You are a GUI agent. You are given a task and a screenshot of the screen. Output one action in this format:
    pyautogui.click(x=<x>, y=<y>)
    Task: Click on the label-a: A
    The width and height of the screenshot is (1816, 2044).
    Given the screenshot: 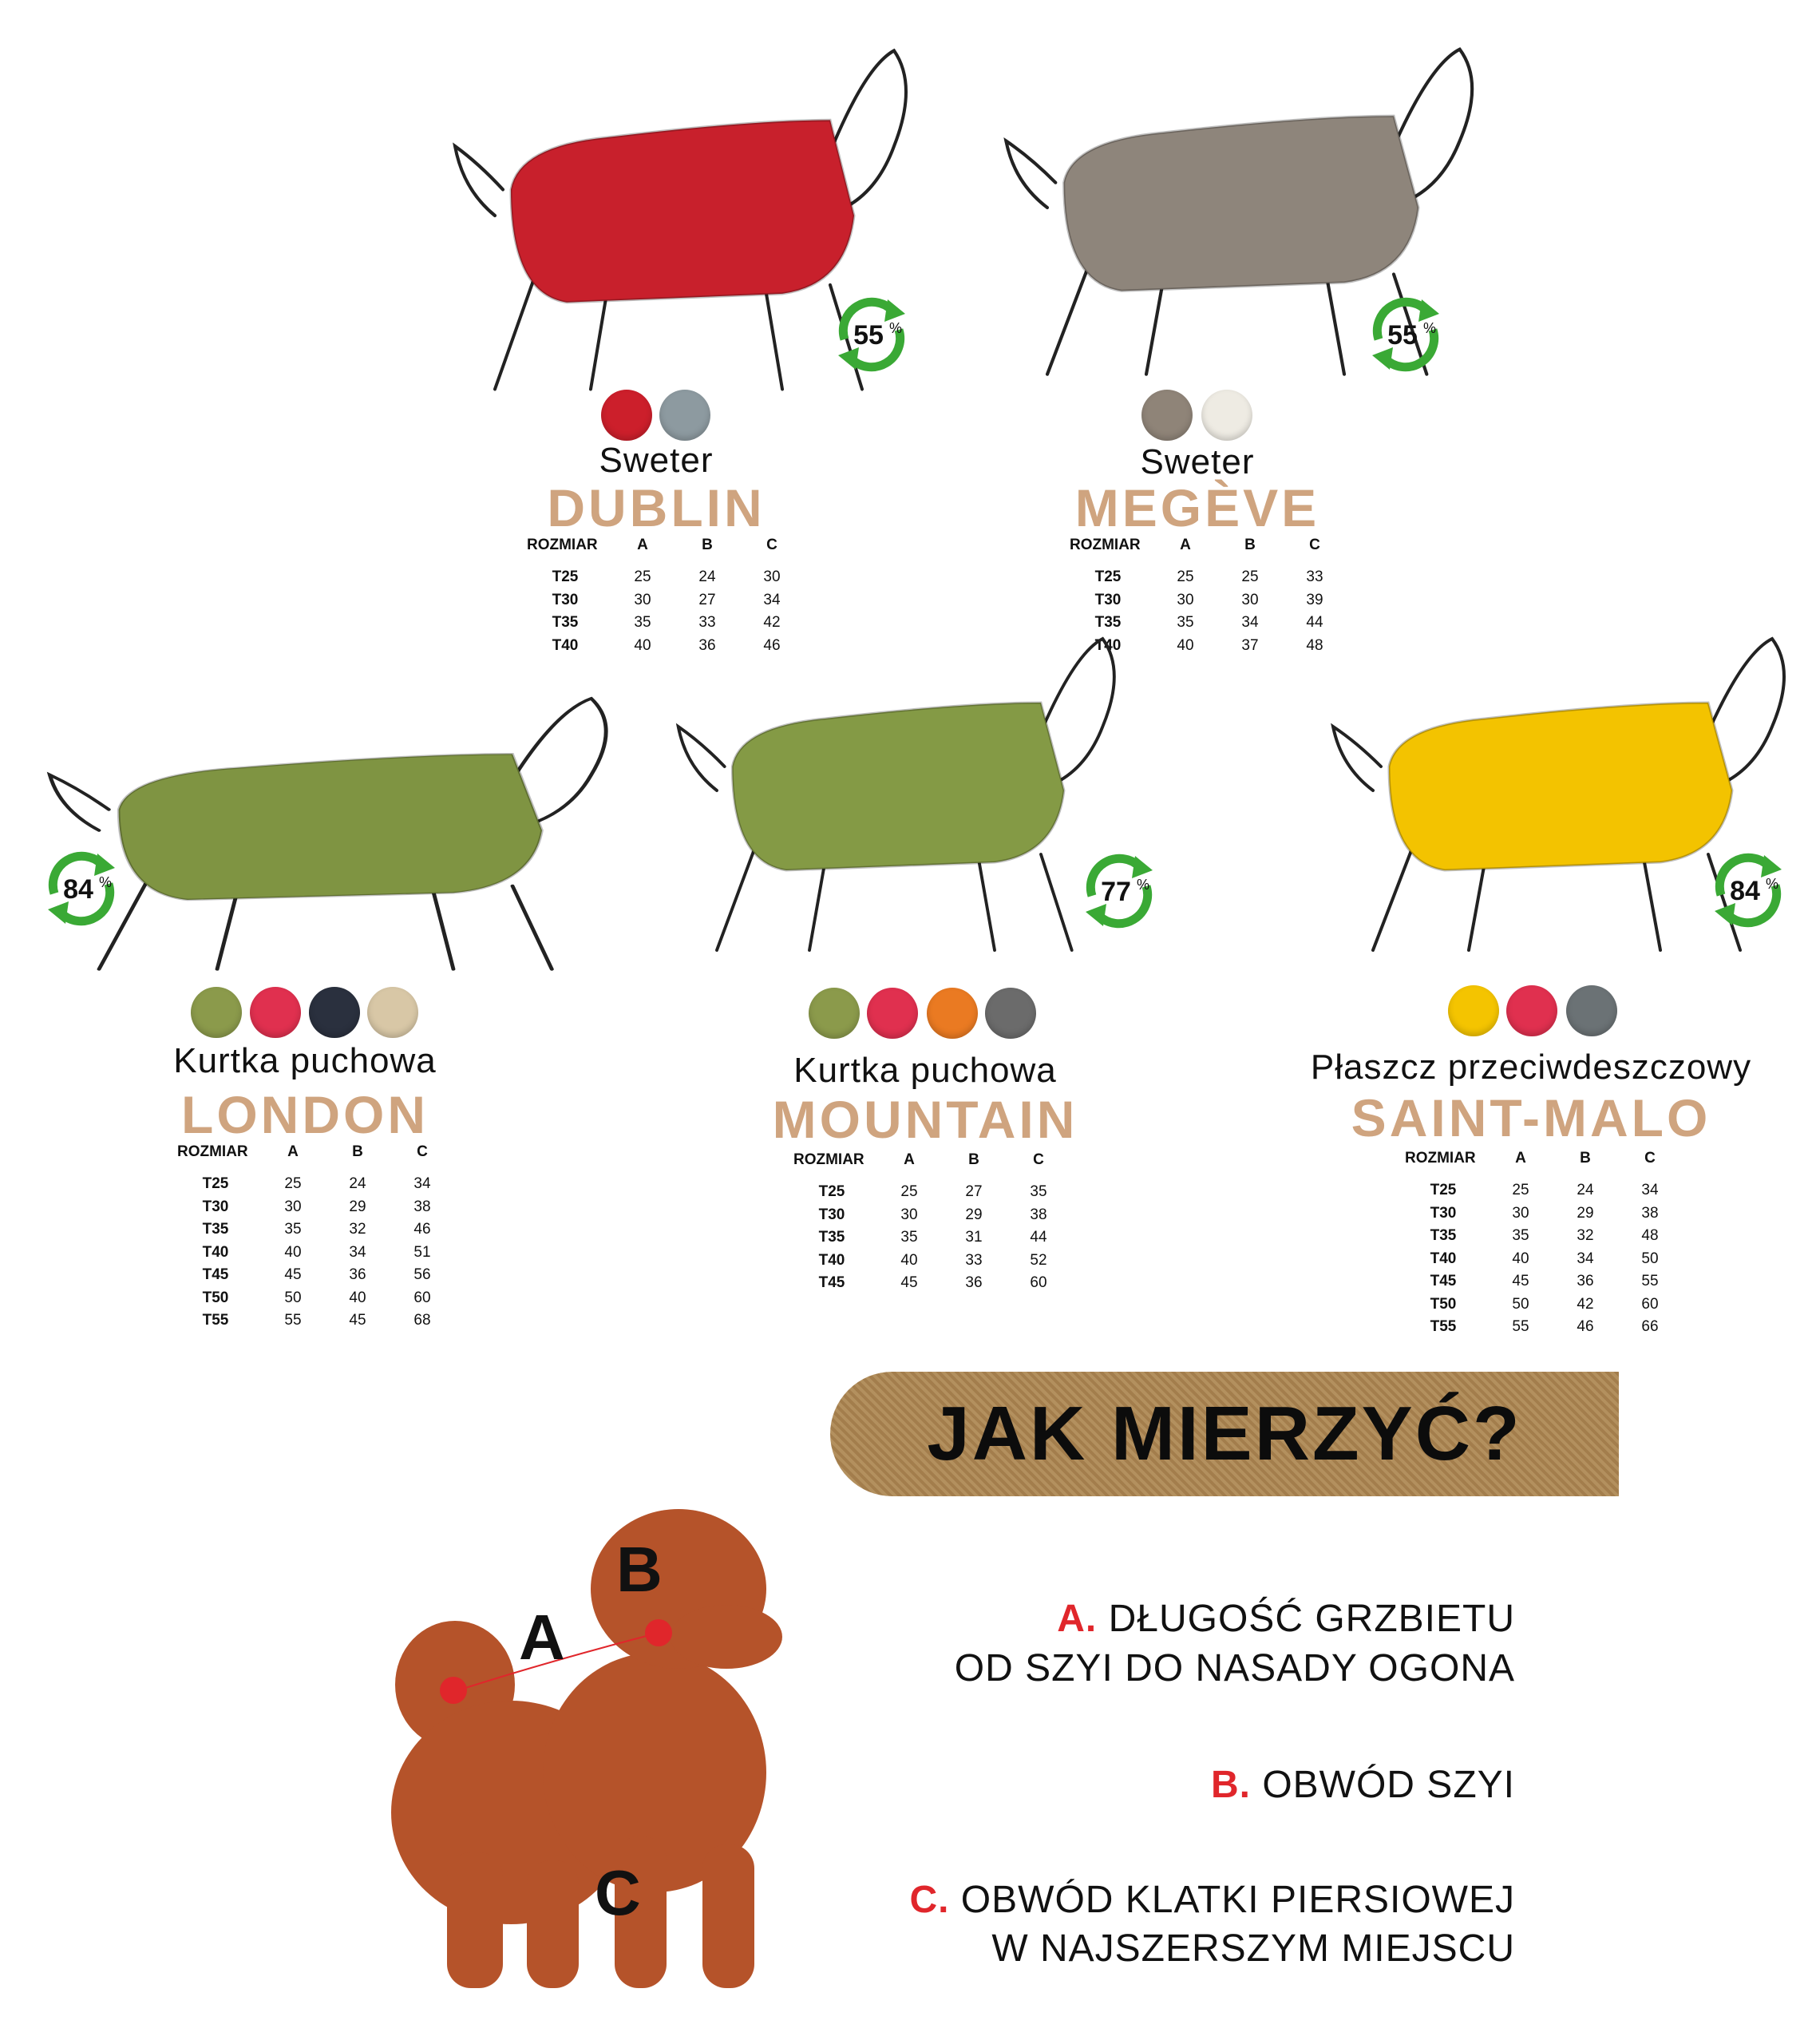 What is the action you would take?
    pyautogui.click(x=542, y=1637)
    